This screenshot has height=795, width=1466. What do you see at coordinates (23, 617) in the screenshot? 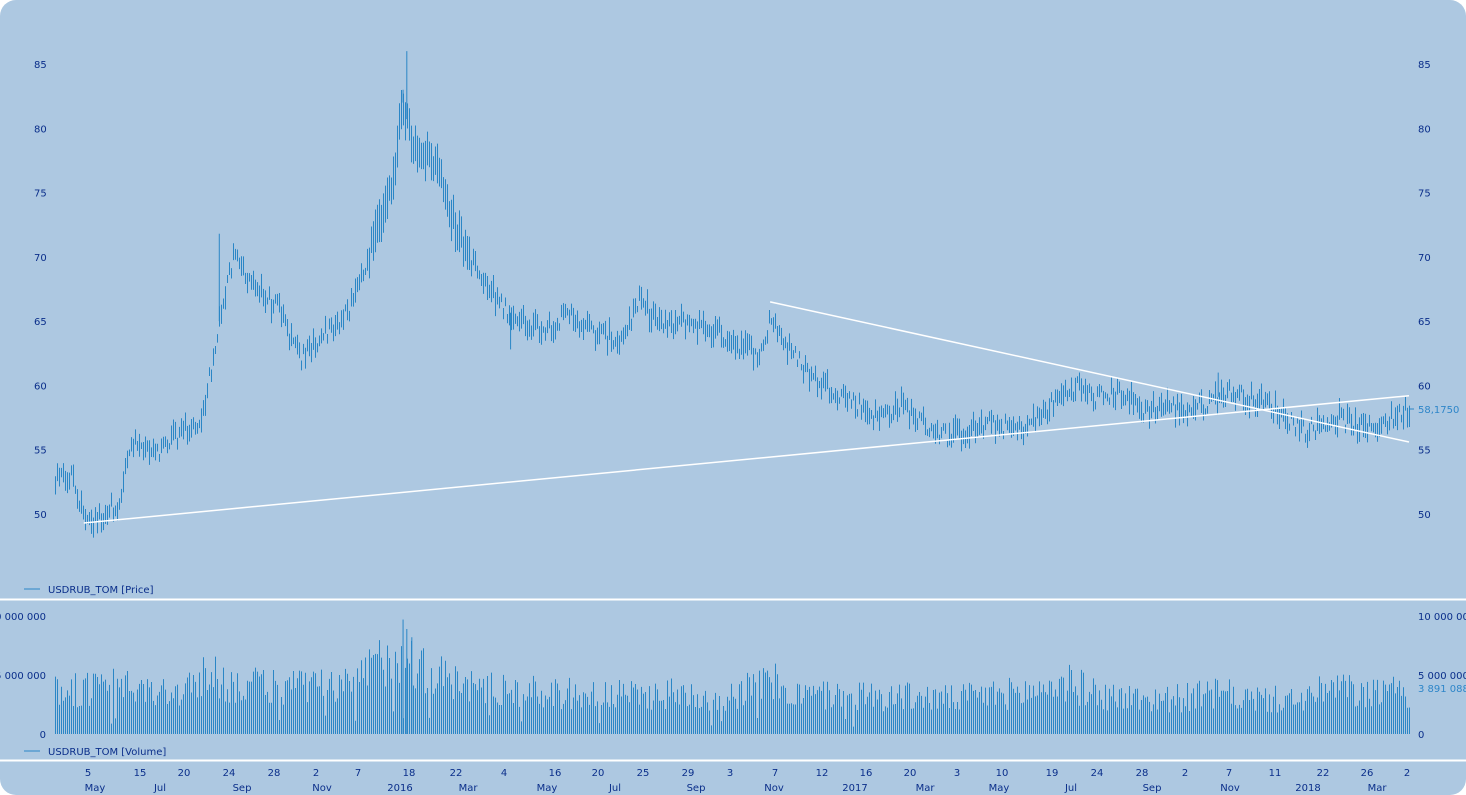
I see `volume-y-tick-left: 10 000 000` at bounding box center [23, 617].